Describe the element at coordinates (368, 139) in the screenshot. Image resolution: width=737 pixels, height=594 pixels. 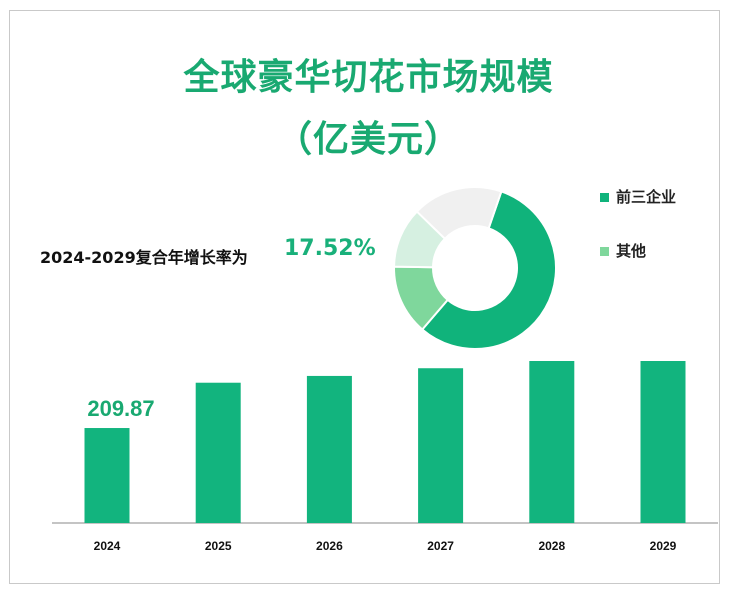
I see `chart-subtitle-unit: （亿美元）` at that location.